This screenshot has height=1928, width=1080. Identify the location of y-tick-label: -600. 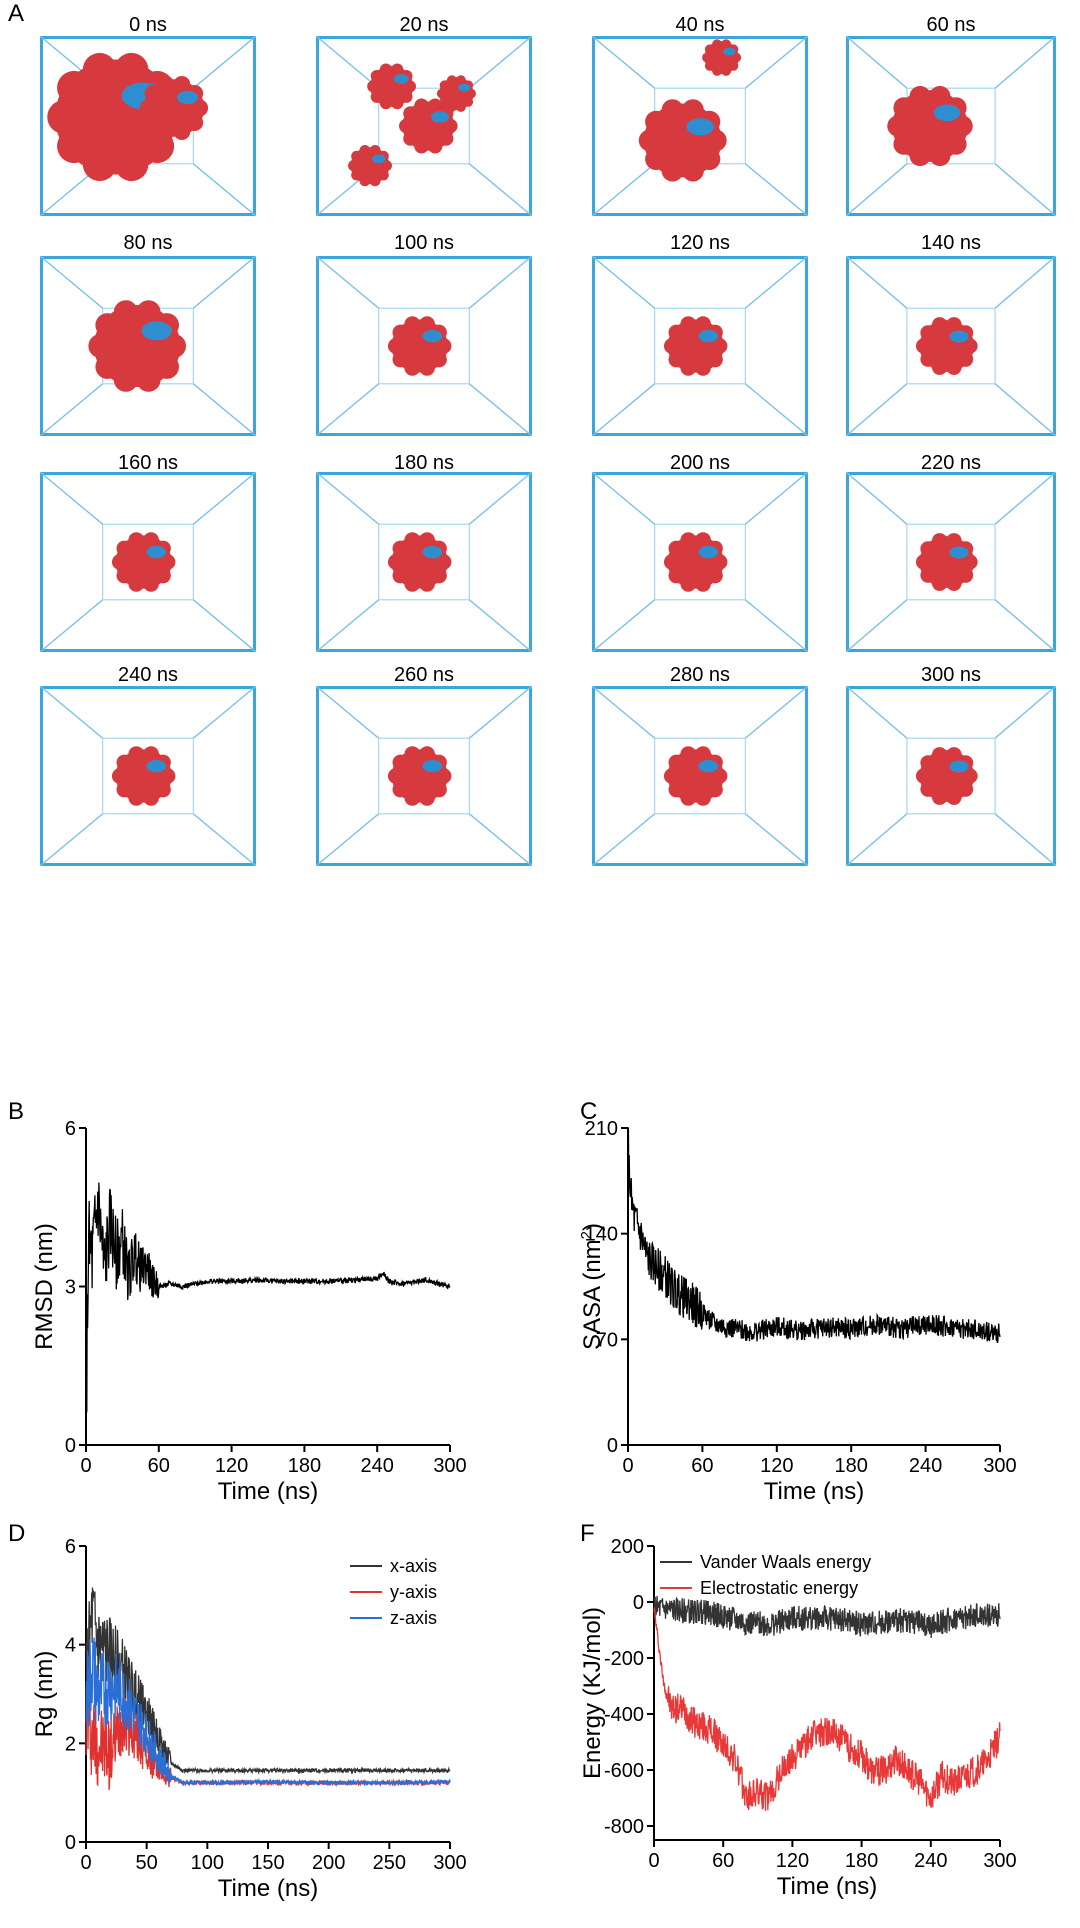
(624, 1771).